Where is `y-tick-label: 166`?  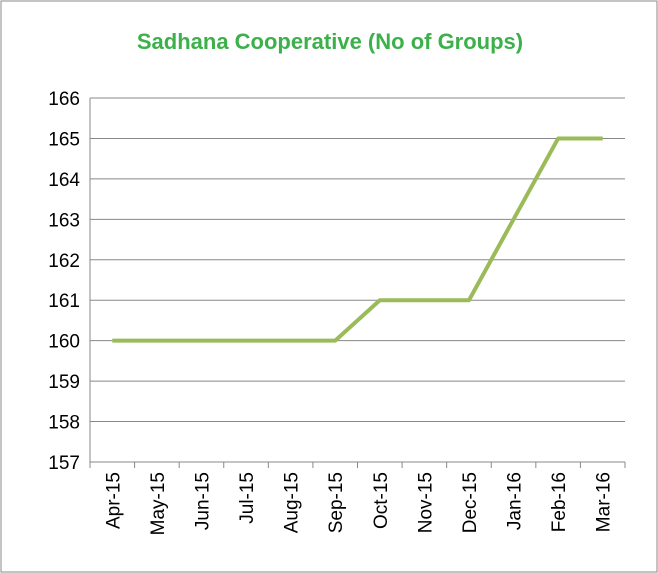 y-tick-label: 166 is located at coordinates (64, 99).